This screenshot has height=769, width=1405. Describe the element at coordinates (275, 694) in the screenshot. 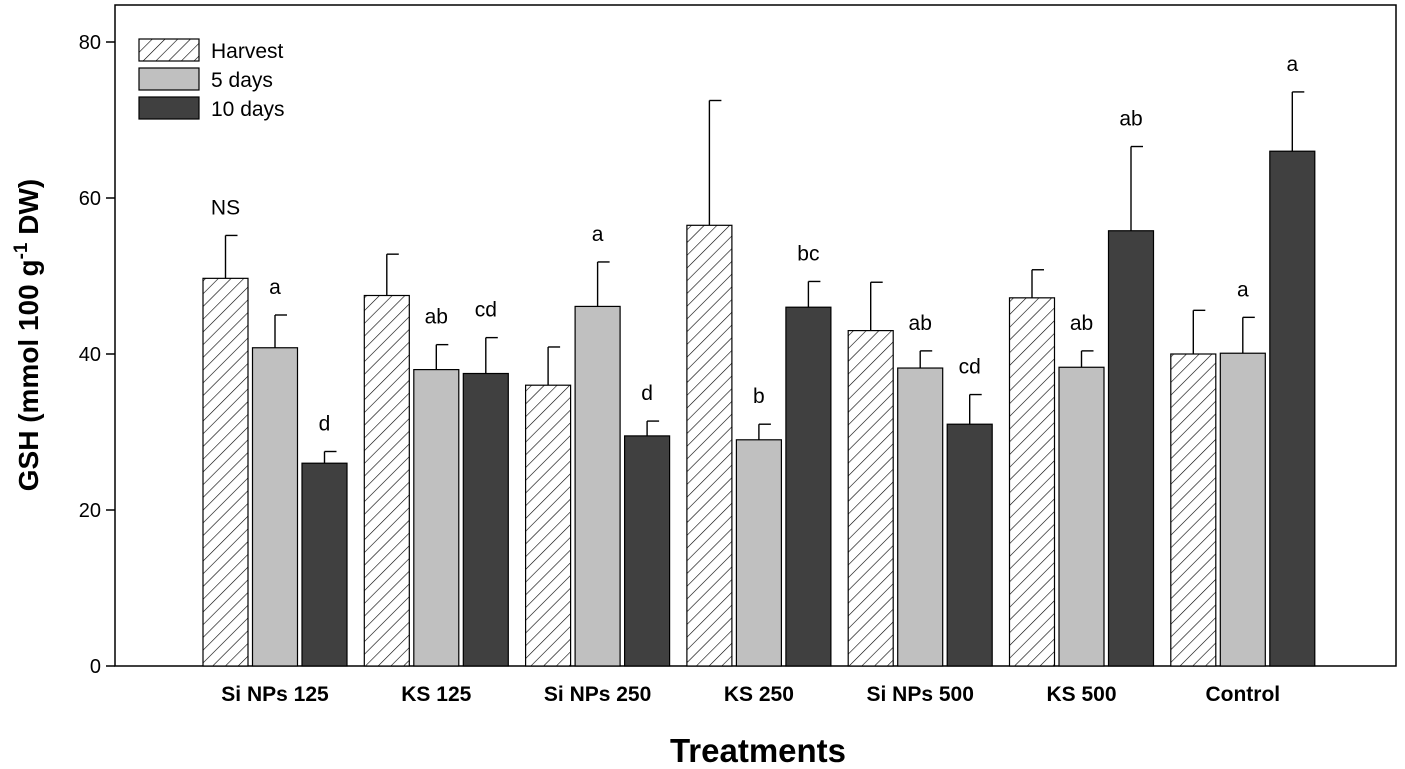

I see `x-tick-label: Si NPs 125` at that location.